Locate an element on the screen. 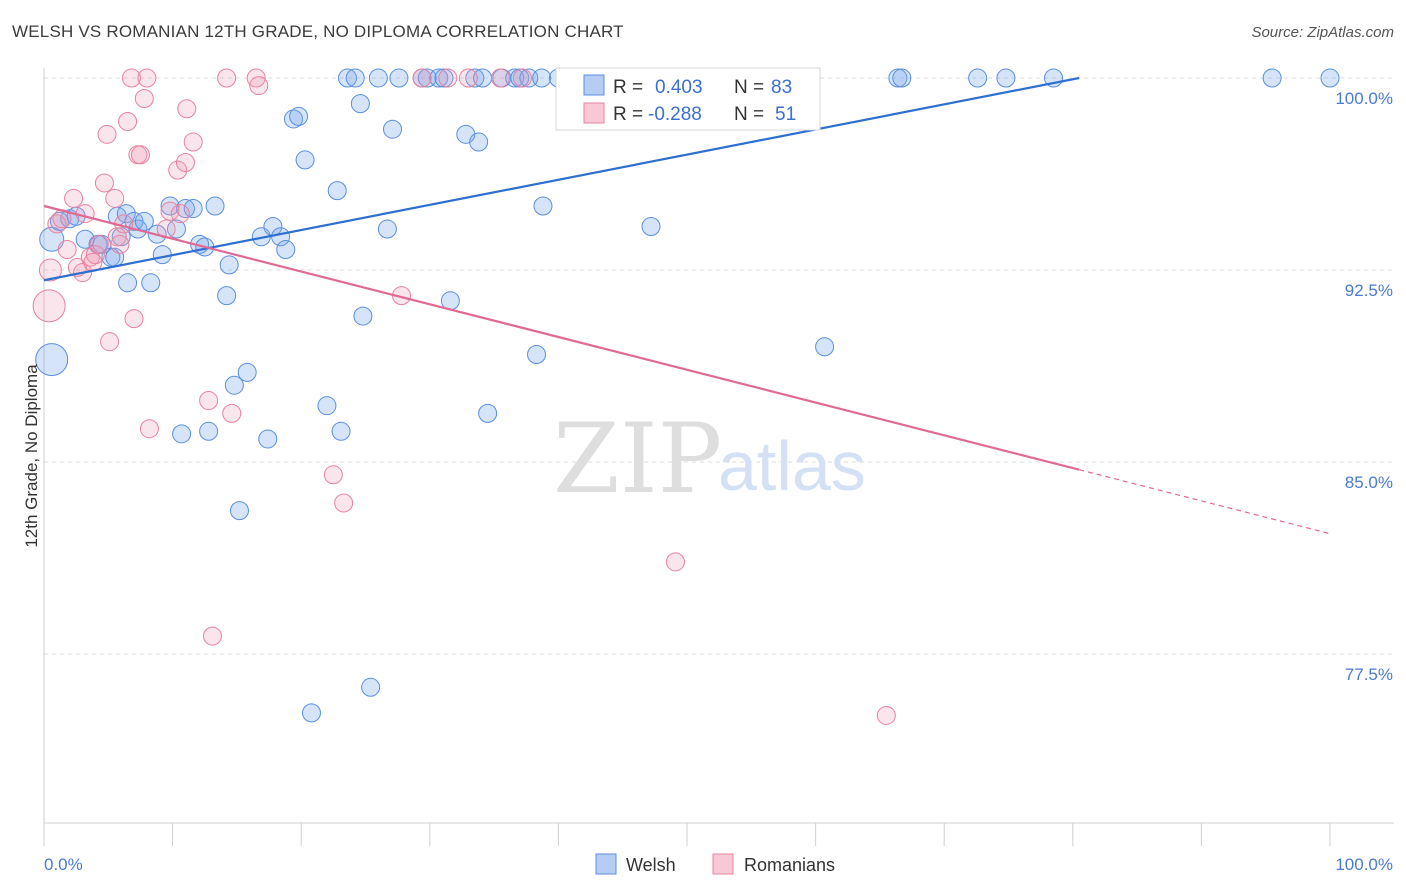 The height and width of the screenshot is (892, 1406). welsh-swatch is located at coordinates (594, 85).